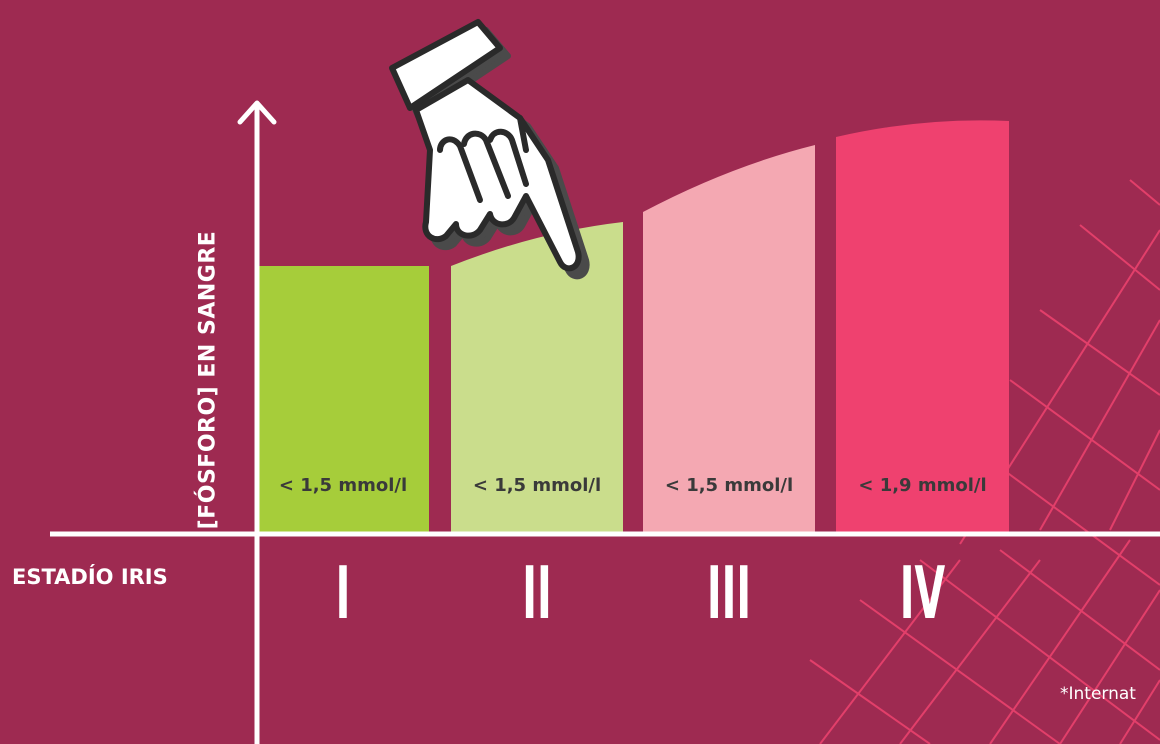  What do you see at coordinates (922, 327) in the screenshot?
I see `bar-stage-iv` at bounding box center [922, 327].